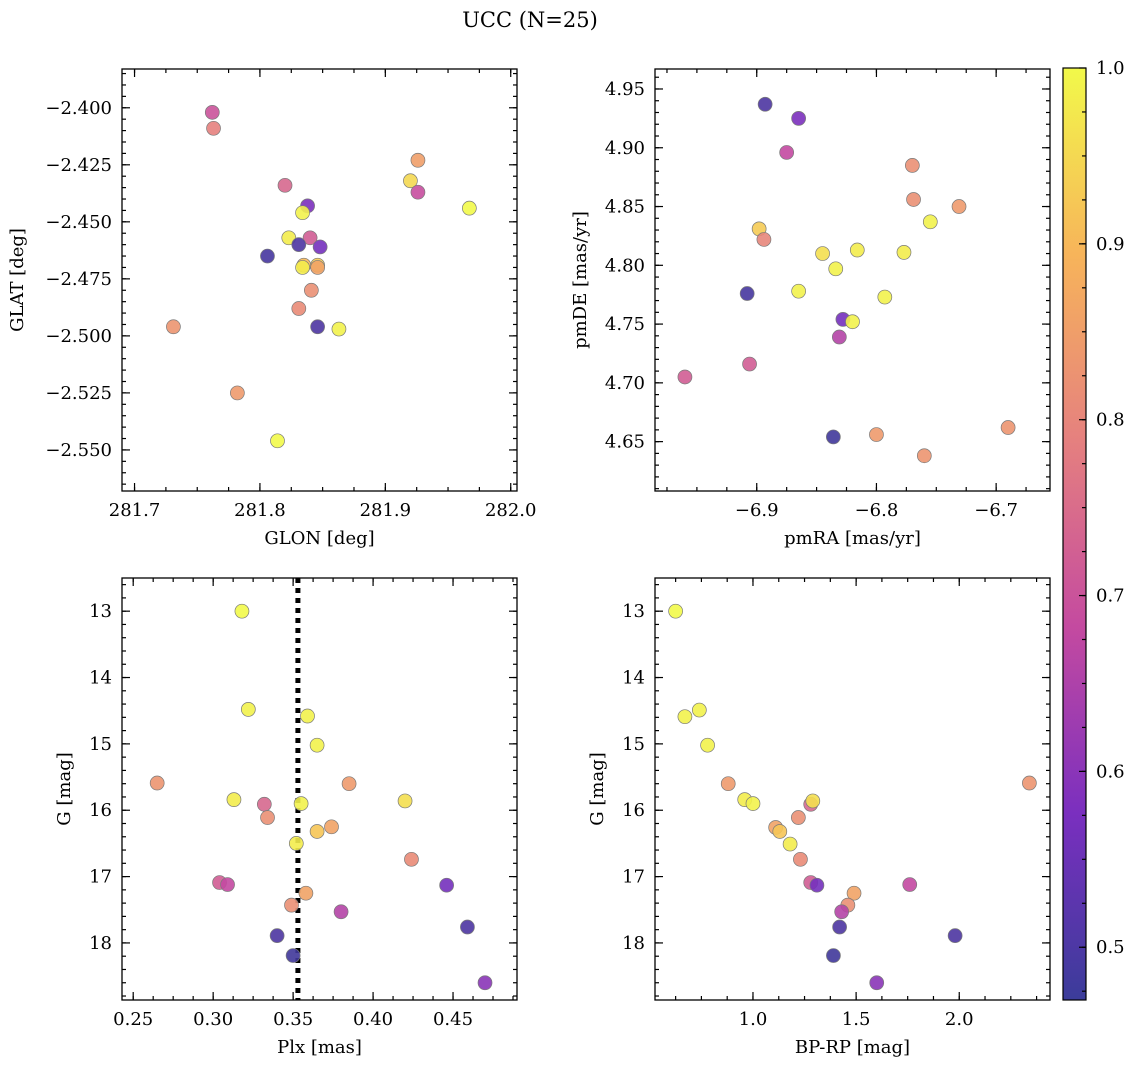 The width and height of the screenshot is (1136, 1068). What do you see at coordinates (135, 510) in the screenshot?
I see `x-tick-label: 281.7` at bounding box center [135, 510].